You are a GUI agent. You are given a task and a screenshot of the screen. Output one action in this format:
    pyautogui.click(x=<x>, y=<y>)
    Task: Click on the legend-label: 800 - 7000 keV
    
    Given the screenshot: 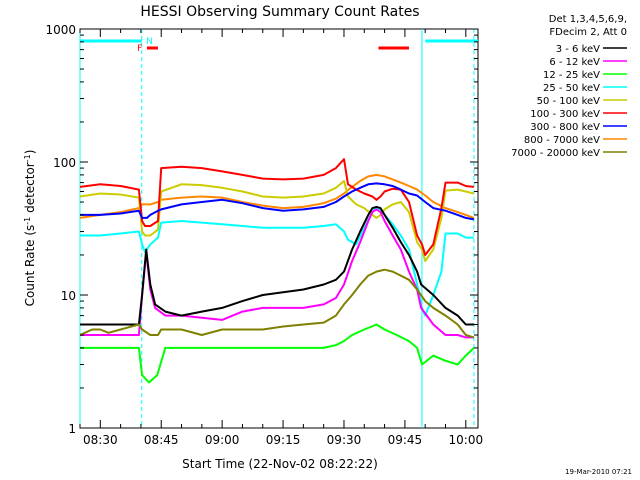 What is the action you would take?
    pyautogui.click(x=562, y=140)
    